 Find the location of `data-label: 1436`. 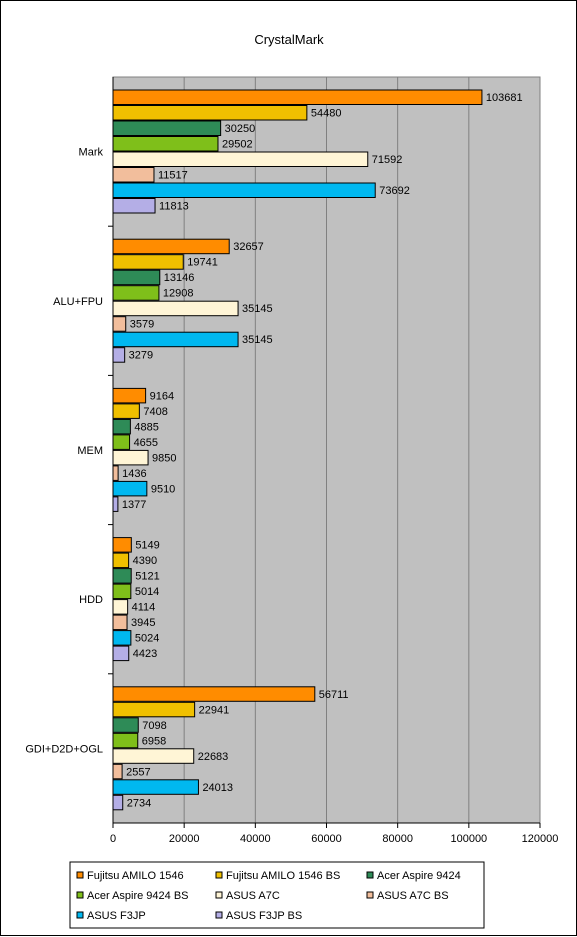

data-label: 1436 is located at coordinates (134, 474).